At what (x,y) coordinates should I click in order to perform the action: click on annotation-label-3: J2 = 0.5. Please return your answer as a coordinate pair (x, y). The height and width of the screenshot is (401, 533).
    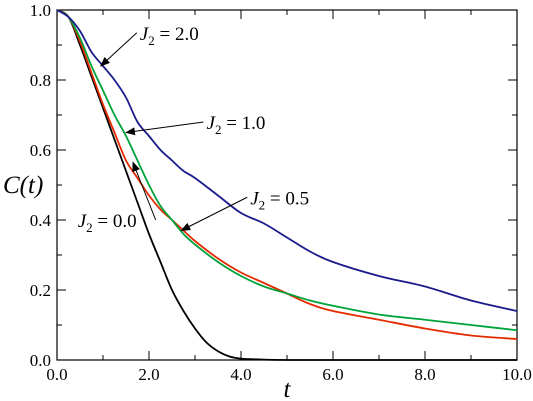
    Looking at the image, I should click on (279, 200).